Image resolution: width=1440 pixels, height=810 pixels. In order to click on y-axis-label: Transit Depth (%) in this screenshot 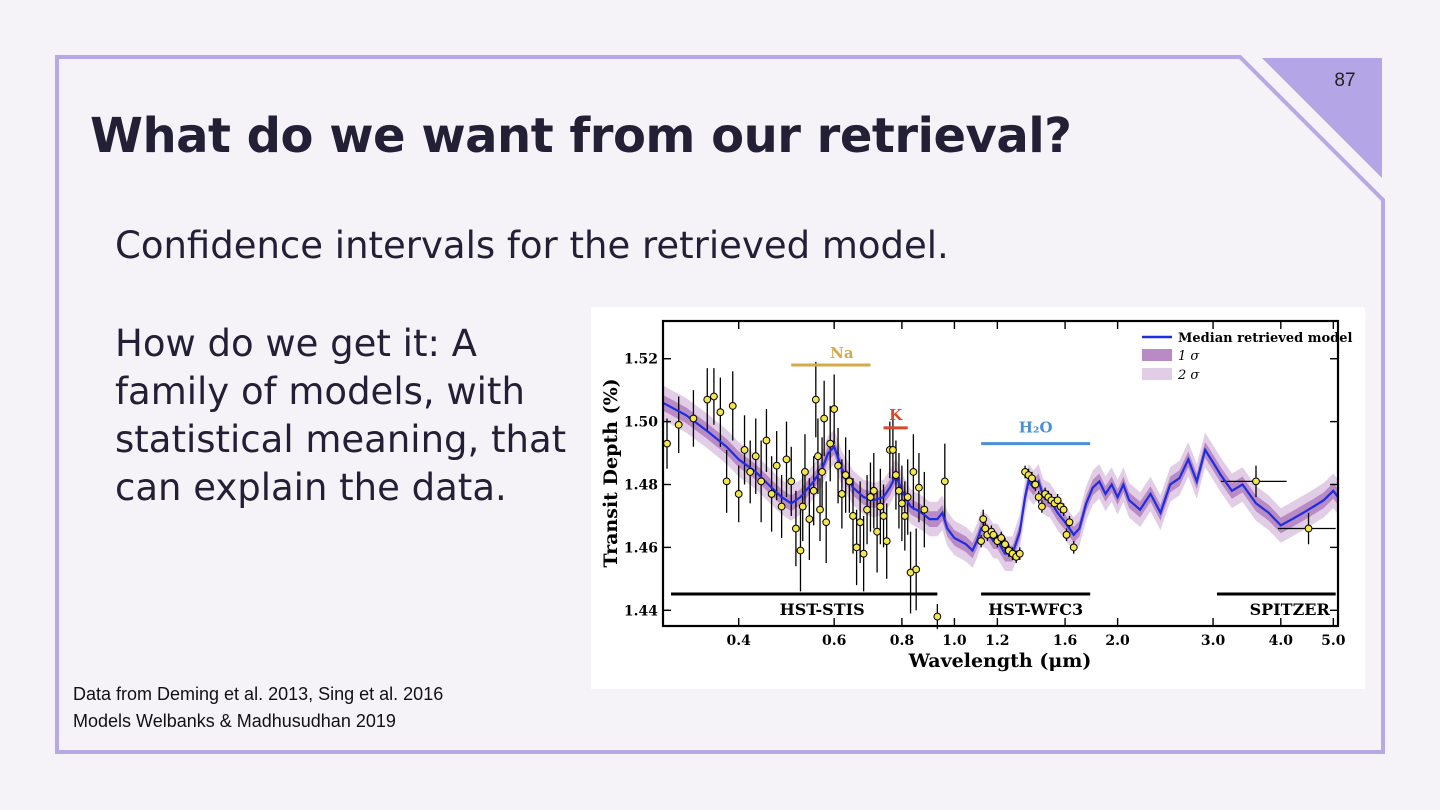, I will do `click(611, 472)`.